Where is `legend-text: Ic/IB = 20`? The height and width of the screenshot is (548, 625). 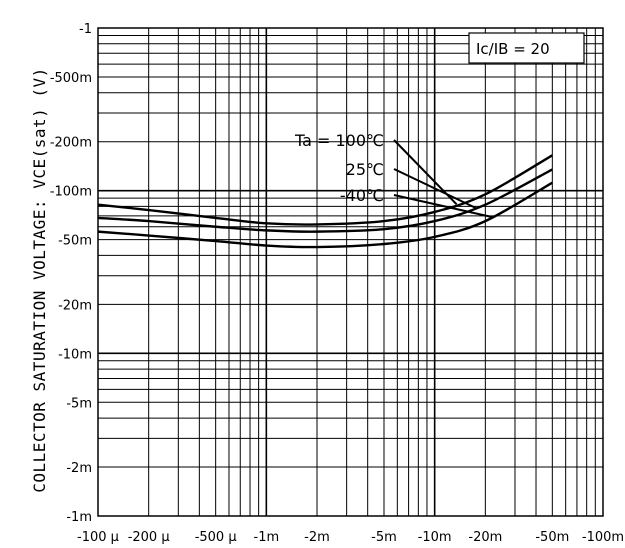 legend-text: Ic/IB = 20 is located at coordinates (513, 49).